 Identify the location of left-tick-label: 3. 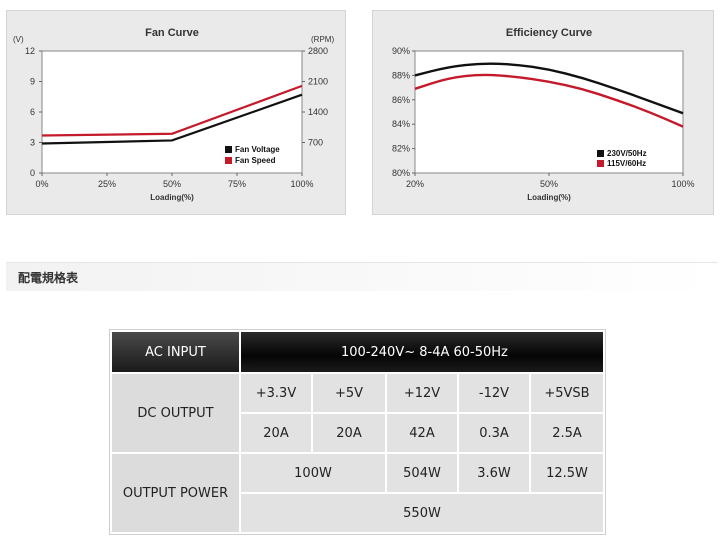
(32, 143).